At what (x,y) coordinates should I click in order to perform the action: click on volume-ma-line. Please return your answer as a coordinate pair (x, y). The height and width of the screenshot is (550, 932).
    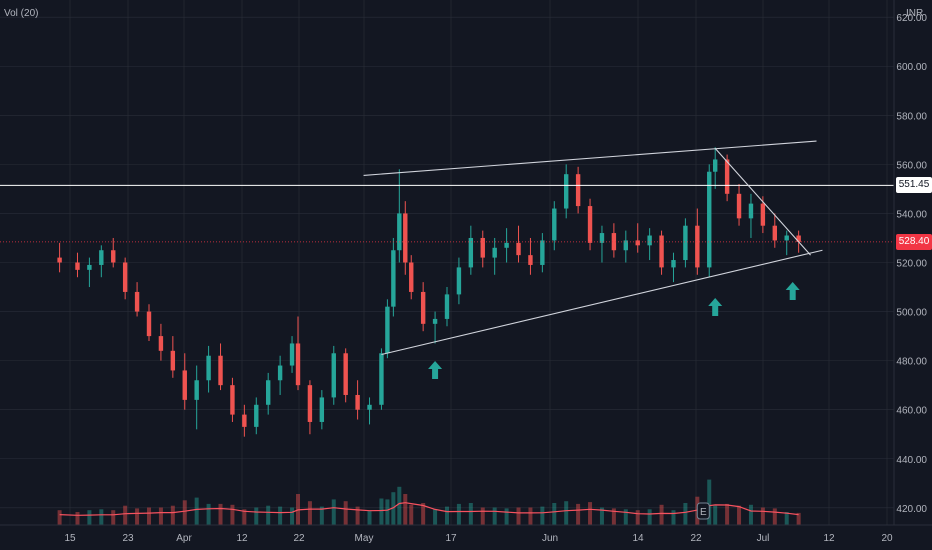
    Looking at the image, I should click on (429, 509).